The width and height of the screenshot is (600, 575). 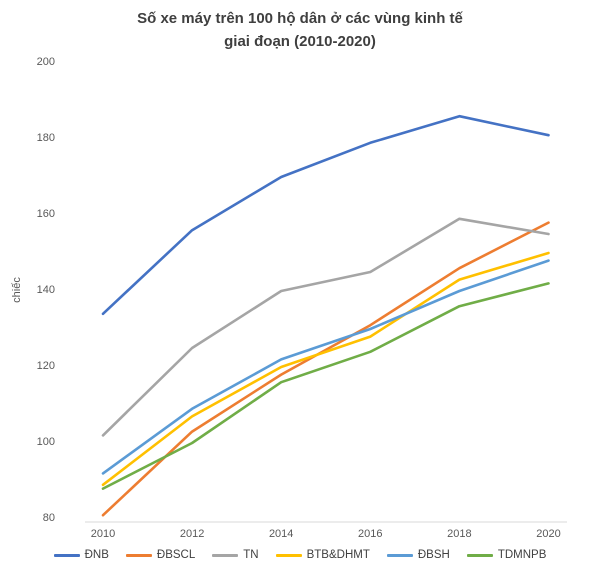 I want to click on y-tick-label: 180, so click(x=45, y=138).